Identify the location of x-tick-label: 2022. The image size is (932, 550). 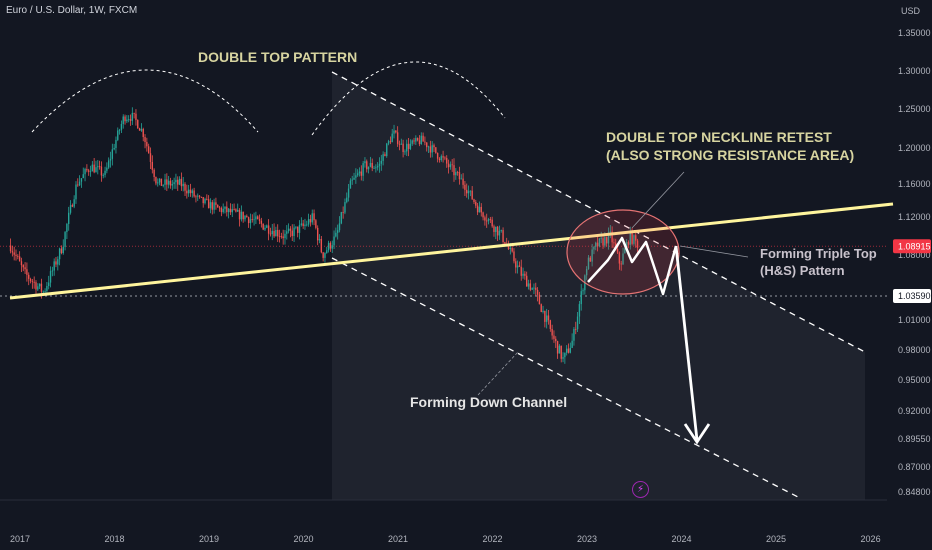
(493, 539).